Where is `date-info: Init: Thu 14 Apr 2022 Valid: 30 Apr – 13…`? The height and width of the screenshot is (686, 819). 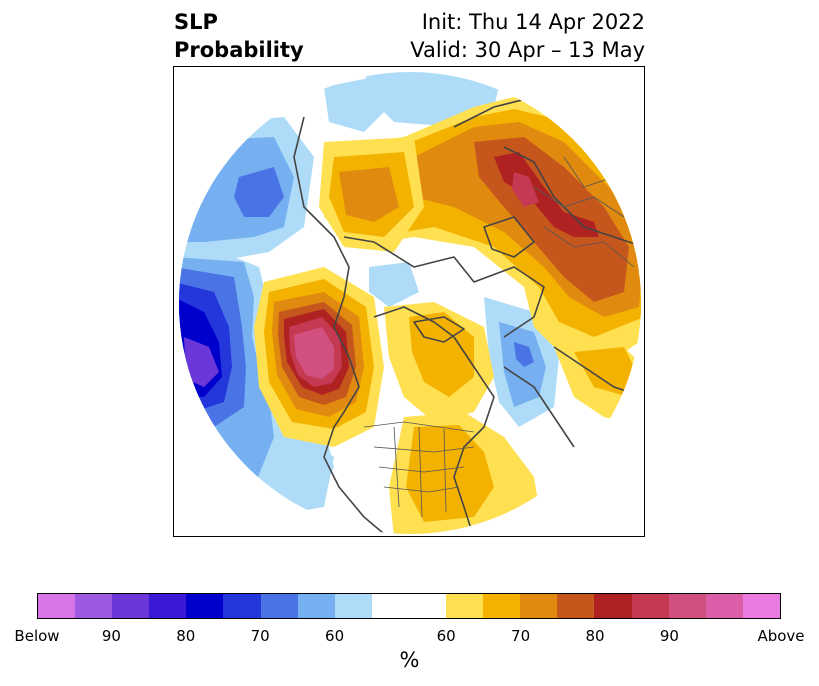
date-info: Init: Thu 14 Apr 2022 Valid: 30 Apr – 13… is located at coordinates (527, 36).